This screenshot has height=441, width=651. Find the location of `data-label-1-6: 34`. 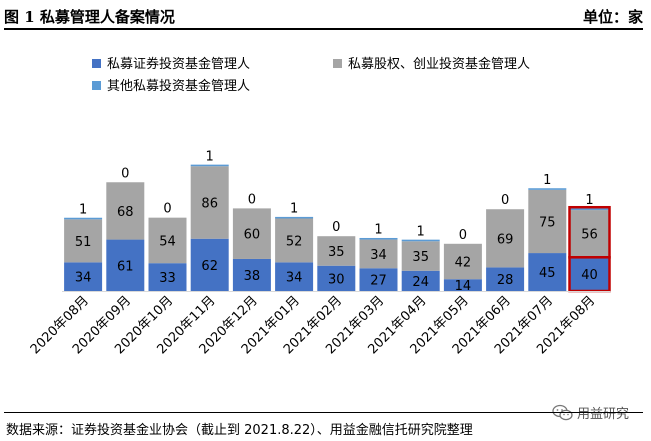

data-label-1-6: 34 is located at coordinates (294, 278).